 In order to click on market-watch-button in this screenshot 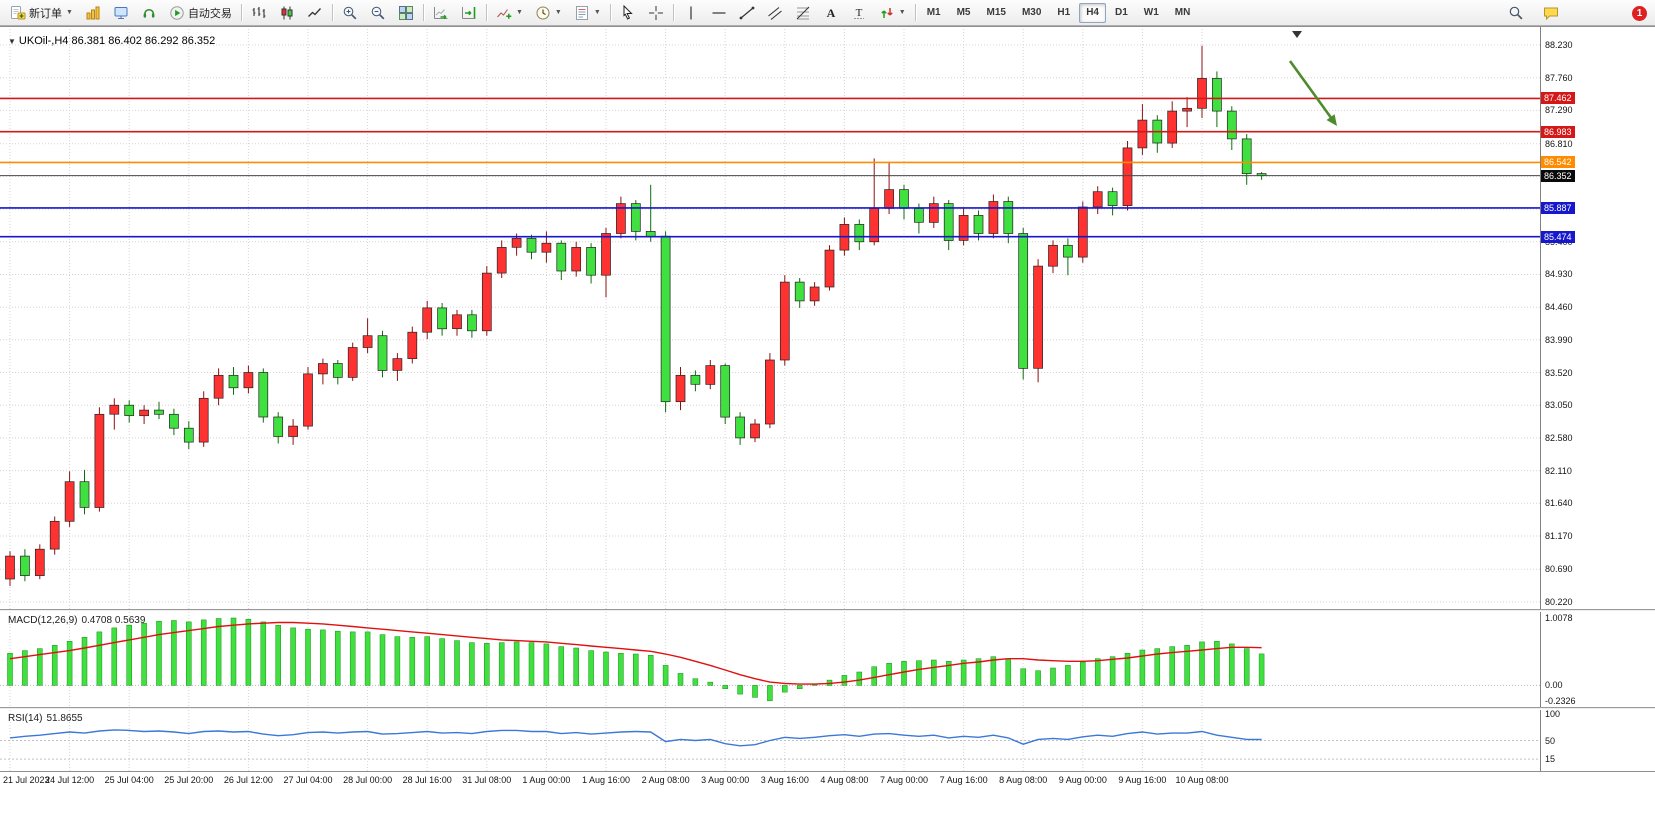, I will do `click(121, 13)`.